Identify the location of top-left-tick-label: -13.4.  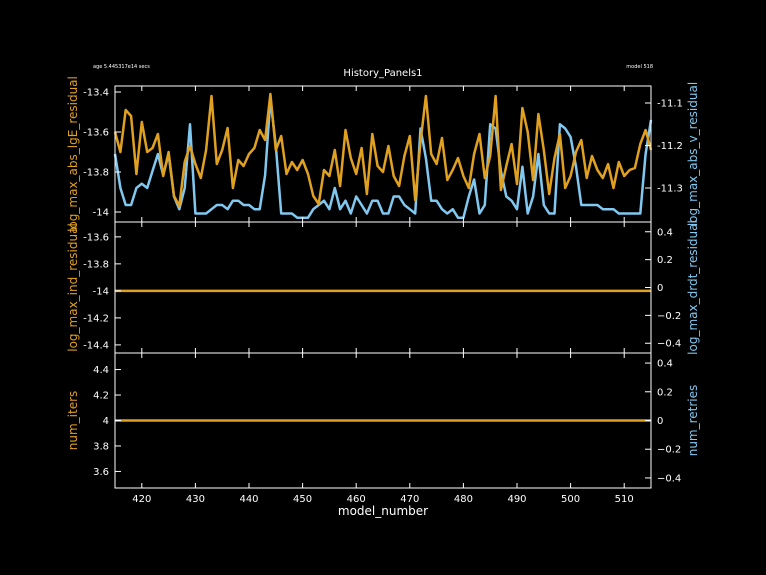
(96, 93).